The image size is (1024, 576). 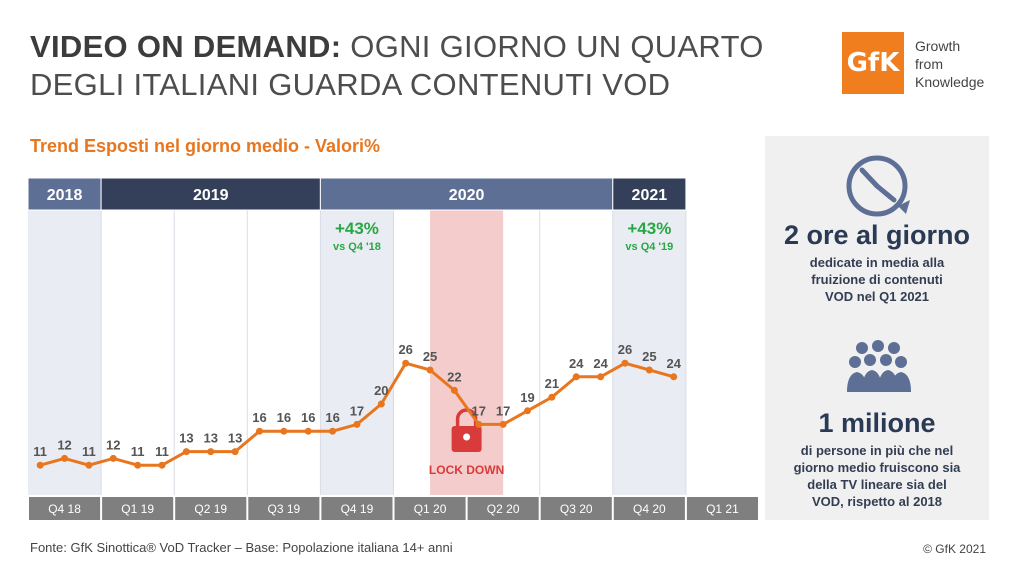 I want to click on gfk-logo: GfK, so click(x=873, y=63).